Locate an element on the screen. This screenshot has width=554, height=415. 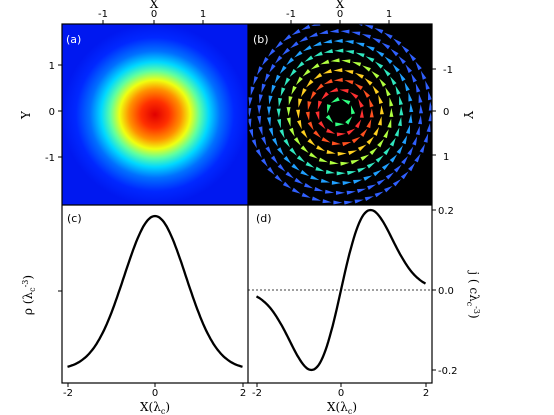
top-x-tick-labels: -1 0 1 -1 0 1 is located at coordinates (245, 14).